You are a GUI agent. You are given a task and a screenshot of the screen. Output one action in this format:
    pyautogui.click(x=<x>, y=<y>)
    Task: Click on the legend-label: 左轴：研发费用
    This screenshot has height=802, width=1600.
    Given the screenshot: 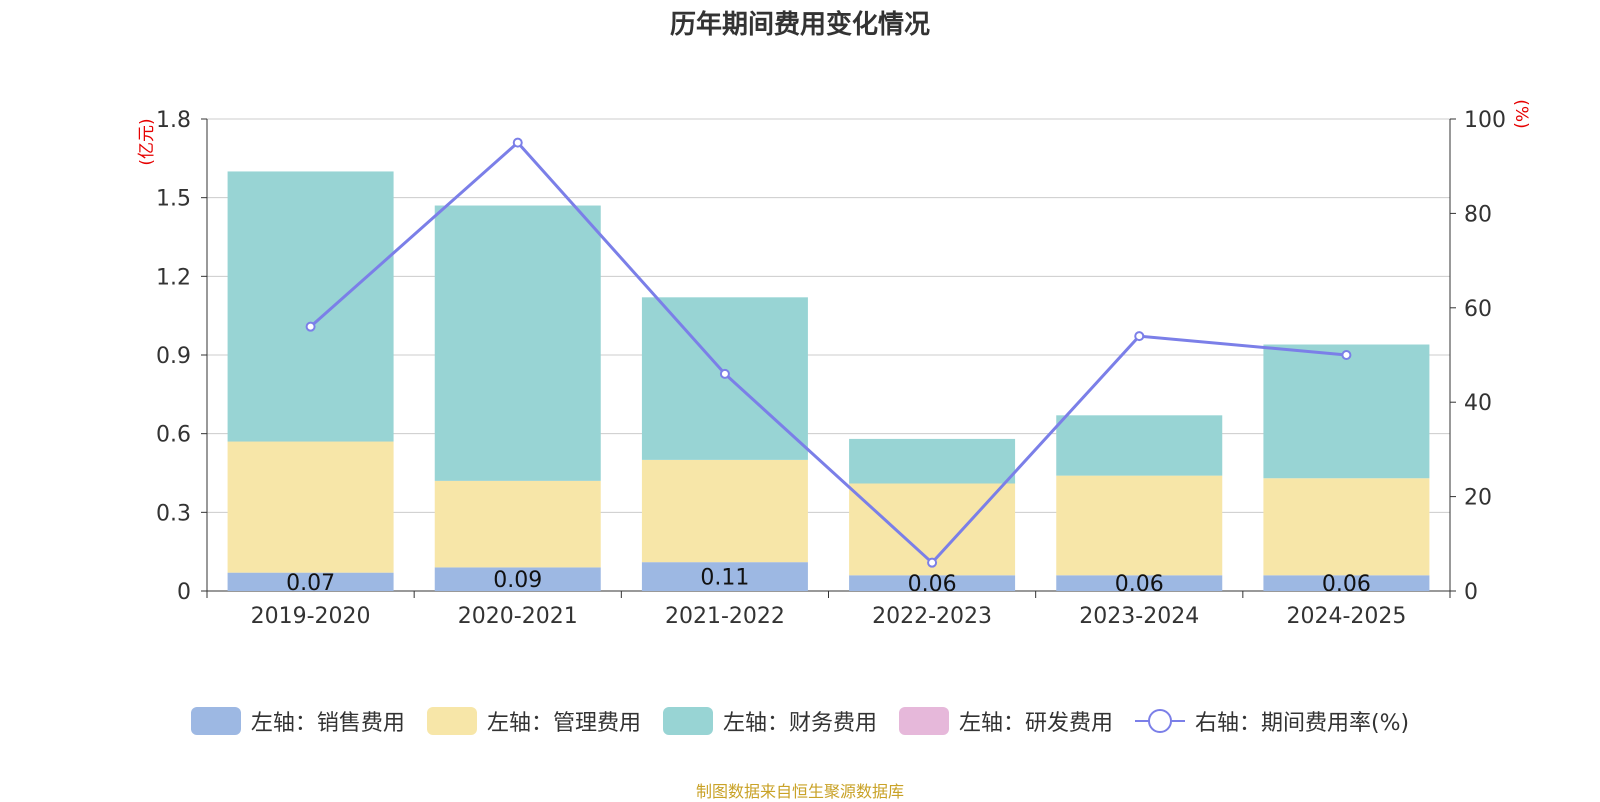 What is the action you would take?
    pyautogui.click(x=1035, y=723)
    